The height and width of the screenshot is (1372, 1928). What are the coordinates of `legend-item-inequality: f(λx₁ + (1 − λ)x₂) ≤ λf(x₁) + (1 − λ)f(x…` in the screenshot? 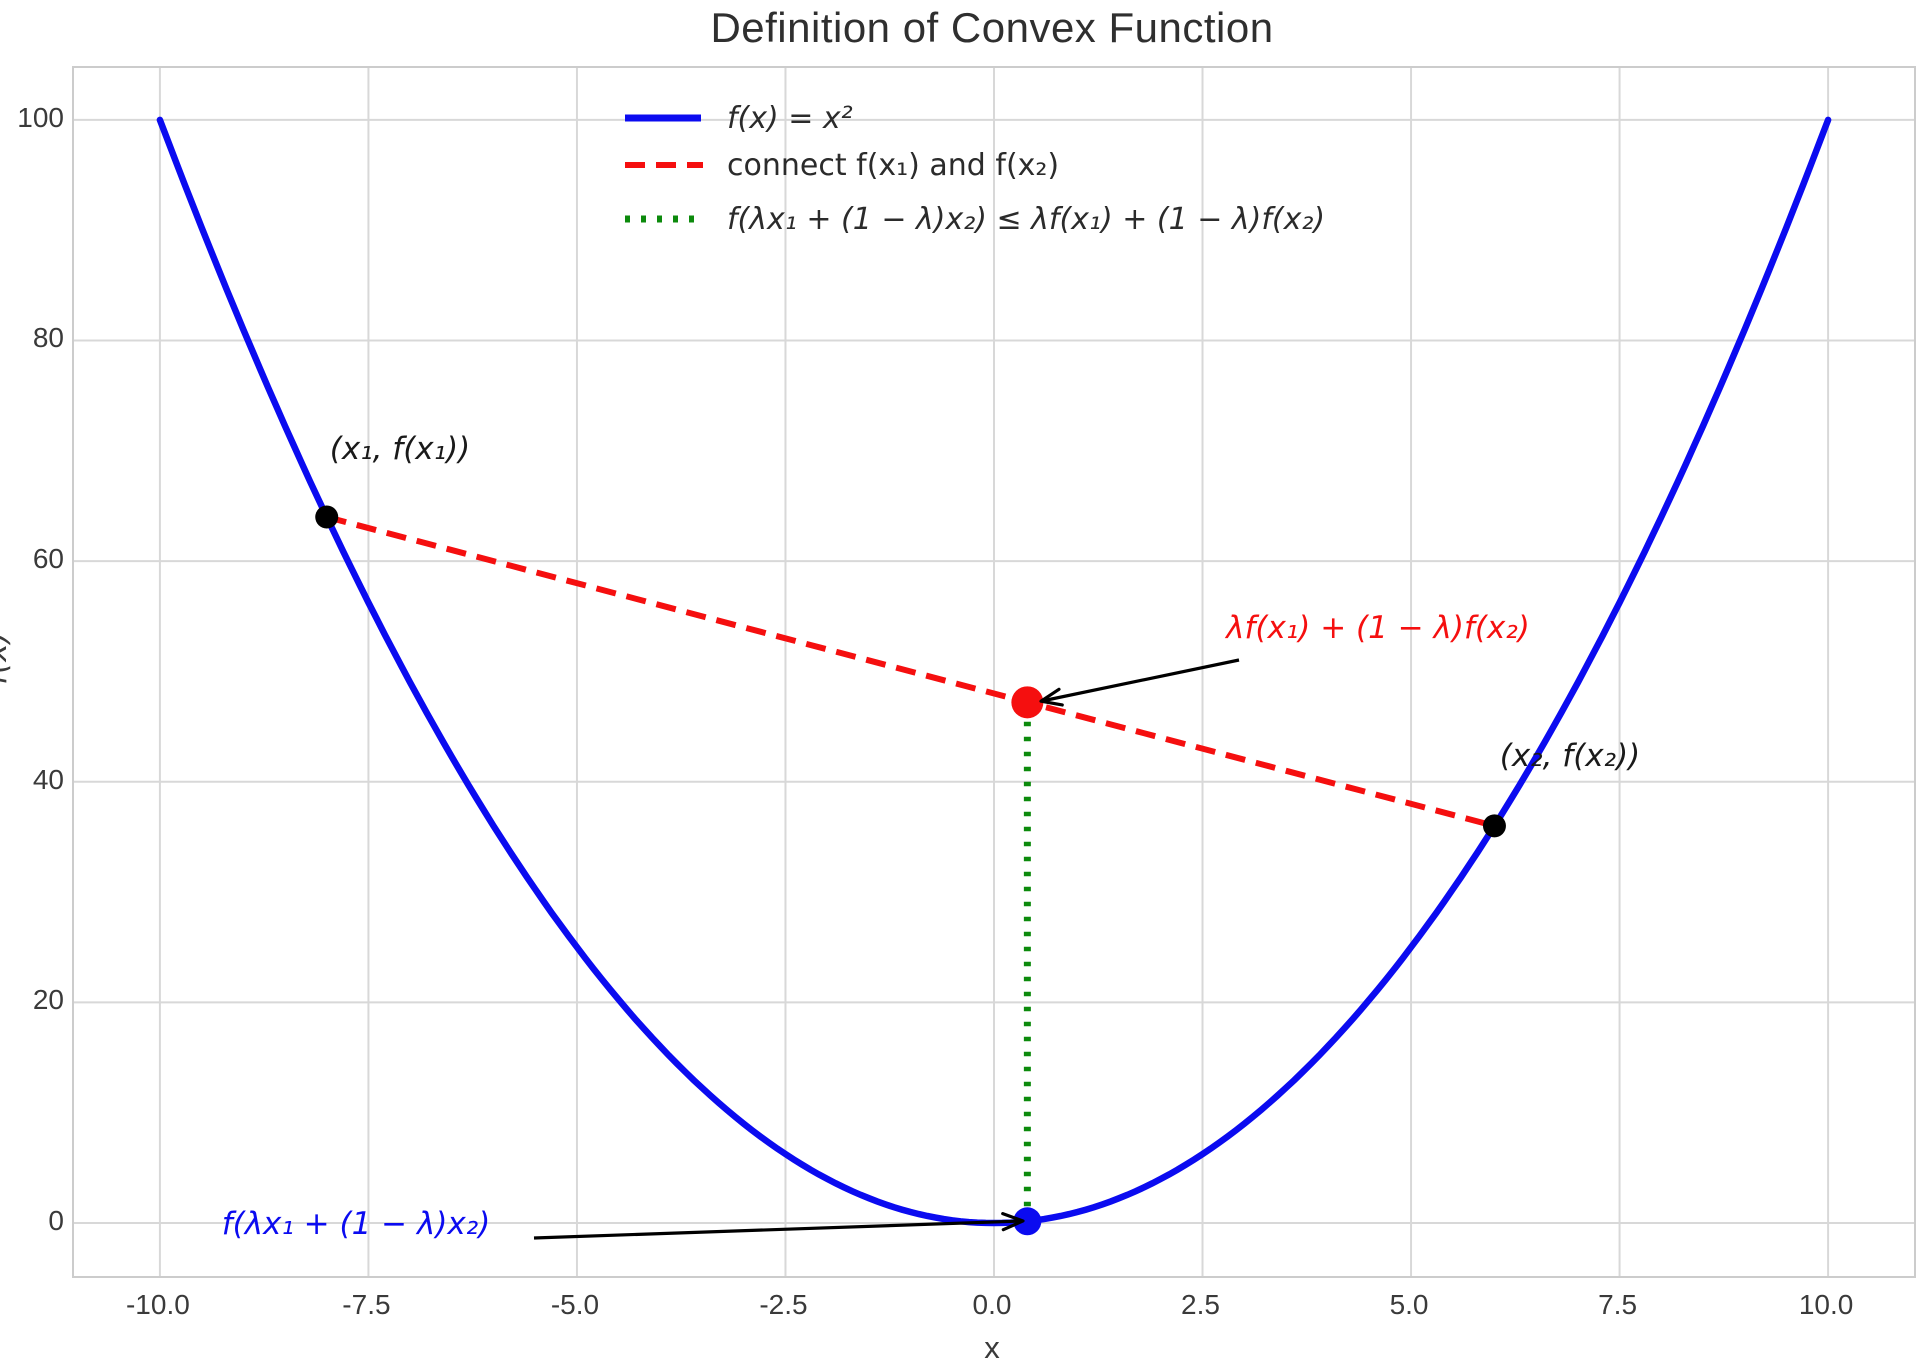 It's located at (974, 219).